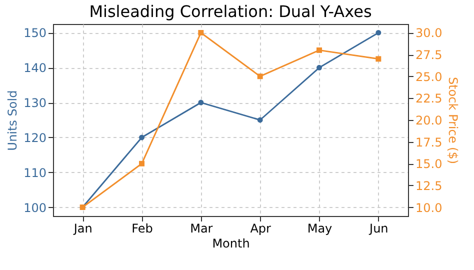 Image resolution: width=474 pixels, height=270 pixels. What do you see at coordinates (429, 77) in the screenshot?
I see `y2-tick-label: 25.0` at bounding box center [429, 77].